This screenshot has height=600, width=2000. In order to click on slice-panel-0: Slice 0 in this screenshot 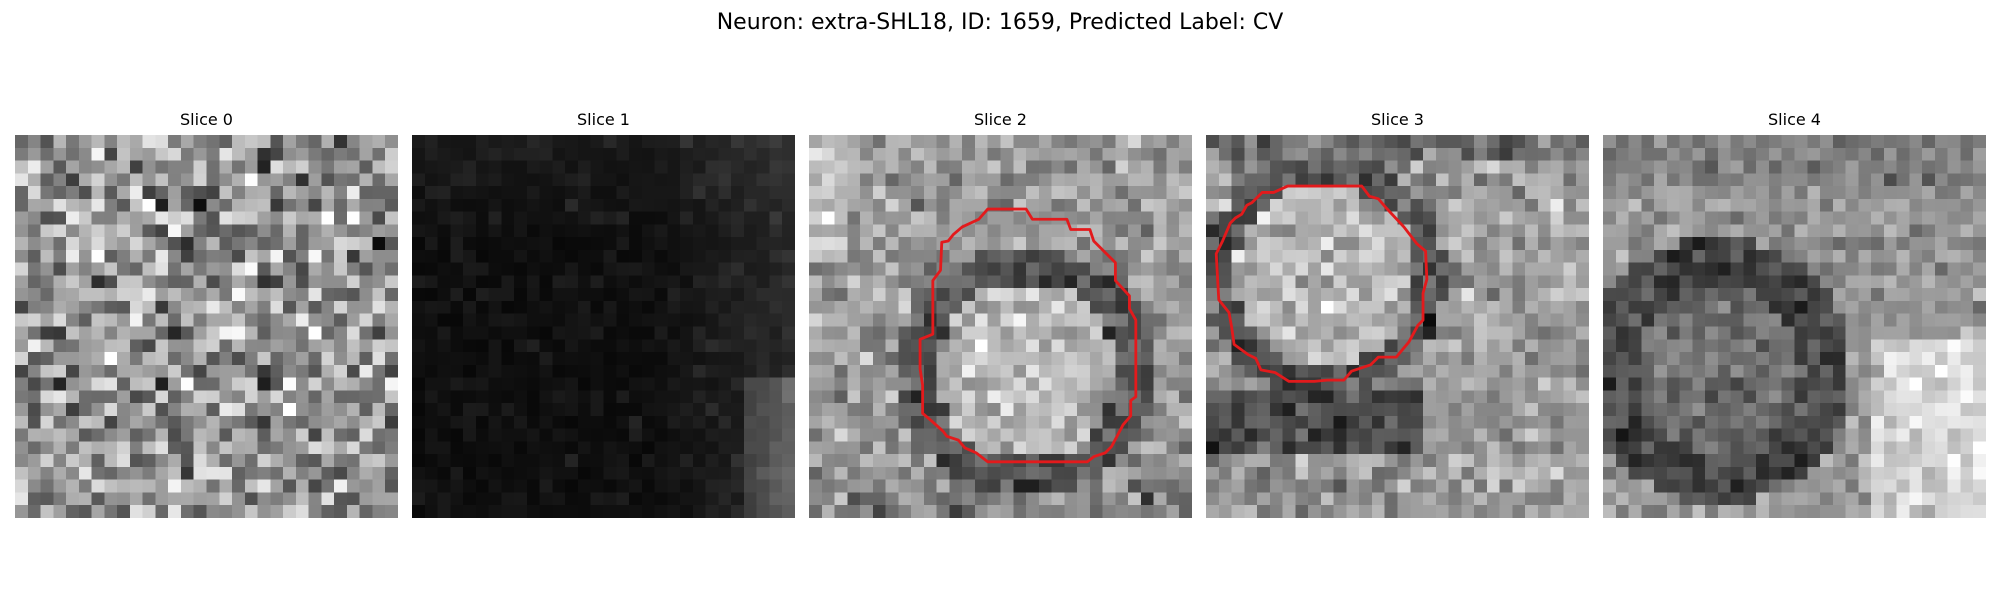, I will do `click(206, 313)`.